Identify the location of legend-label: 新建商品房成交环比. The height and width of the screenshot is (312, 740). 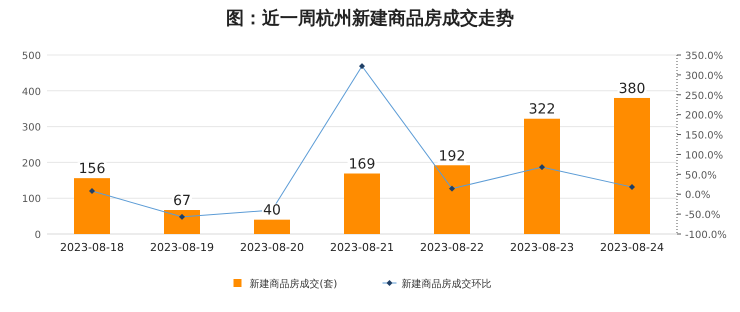
(447, 284).